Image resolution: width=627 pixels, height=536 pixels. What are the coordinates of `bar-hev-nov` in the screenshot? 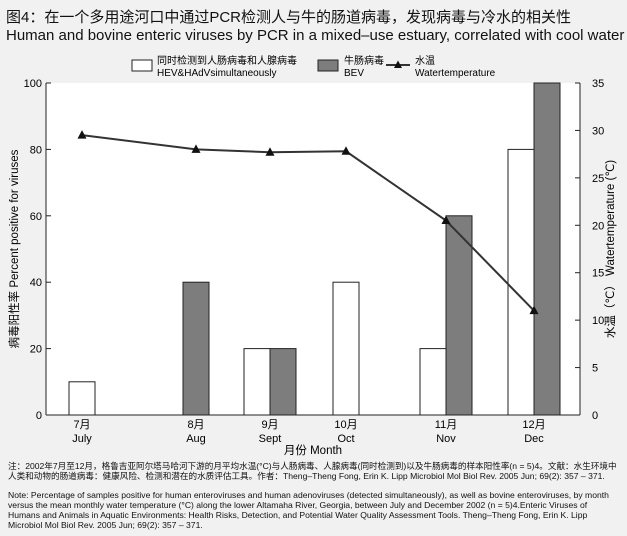 It's located at (433, 382).